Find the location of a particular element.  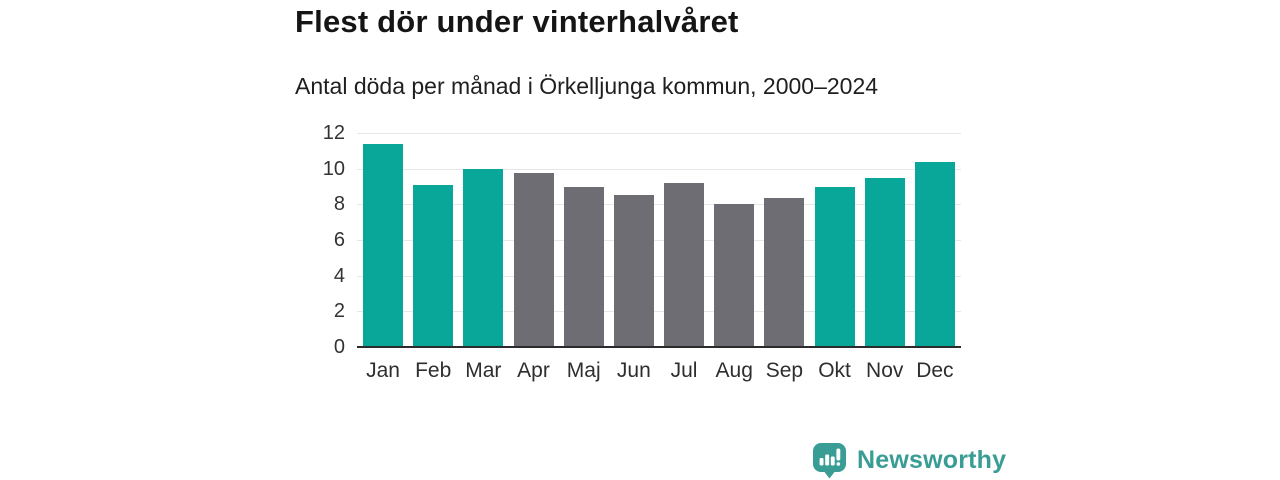

brand-name: Newsworthy is located at coordinates (932, 459).